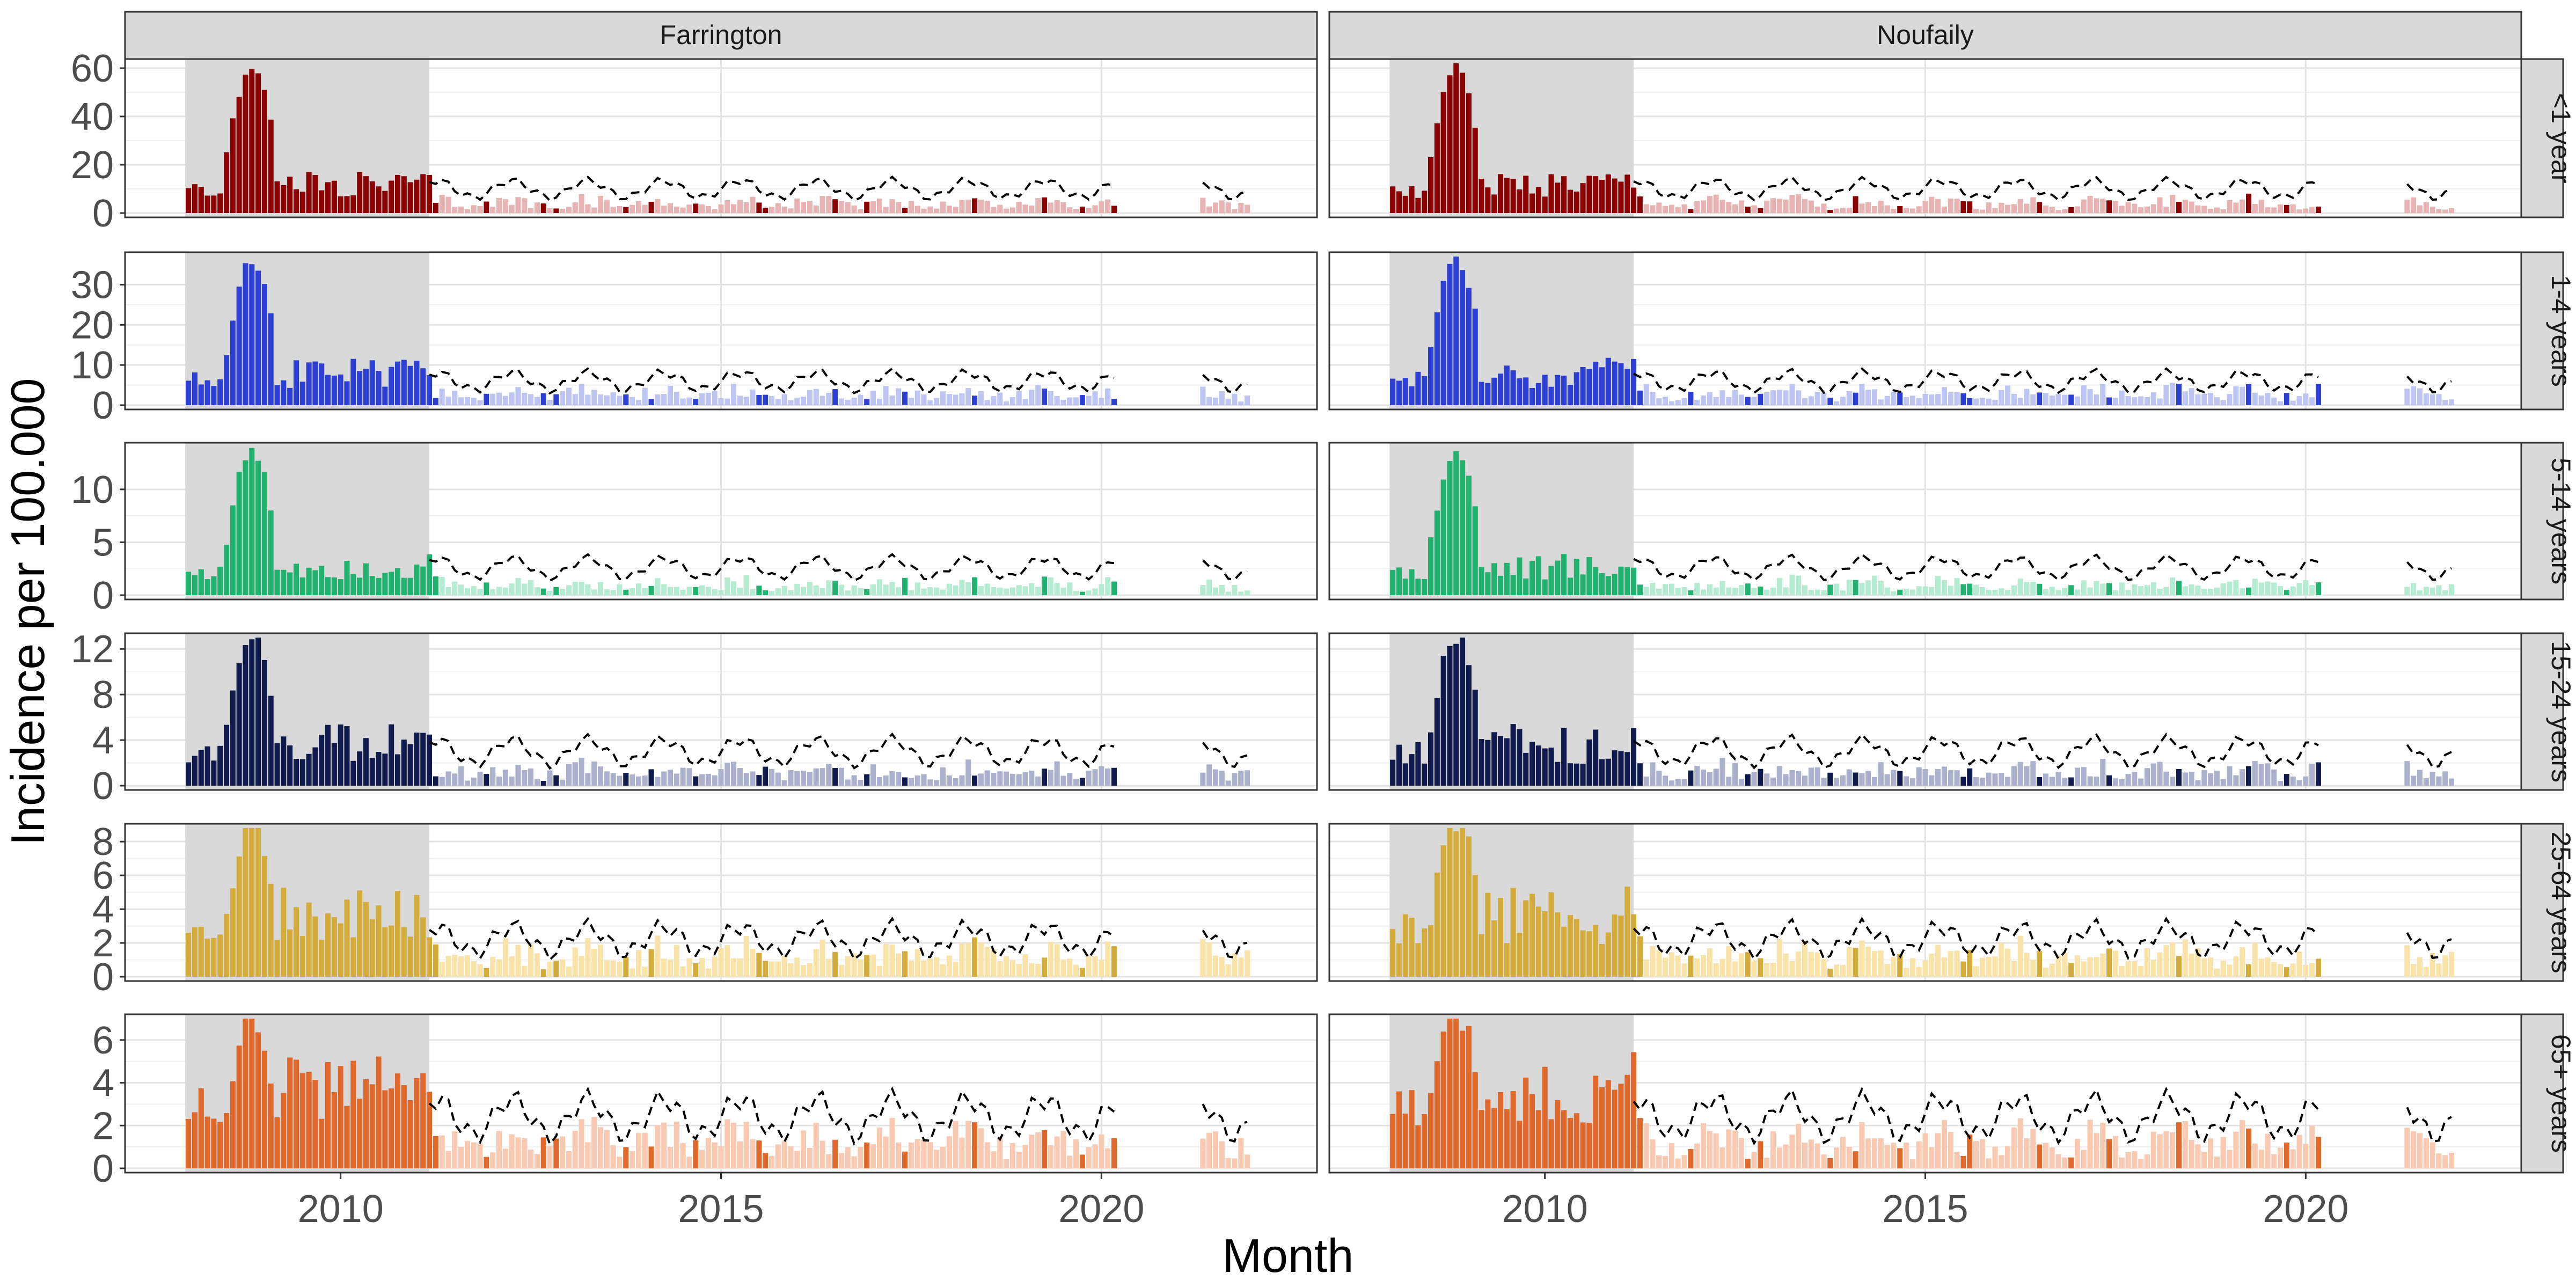 This screenshot has height=1288, width=2576. Describe the element at coordinates (1288, 1255) in the screenshot. I see `x-axis-title: Month` at that location.